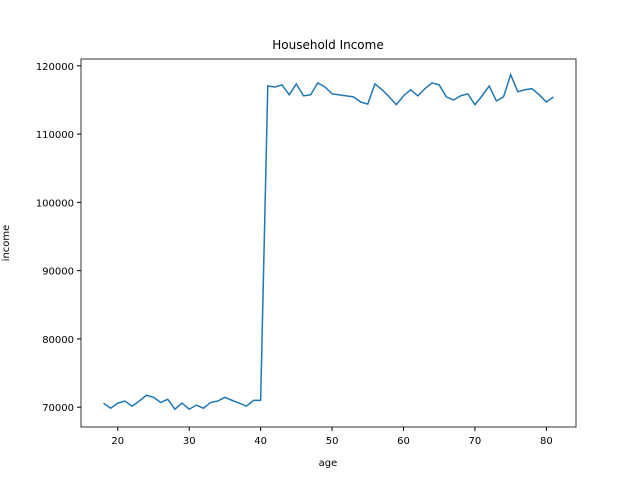  What do you see at coordinates (475, 441) in the screenshot?
I see `x-tick-label: 70` at bounding box center [475, 441].